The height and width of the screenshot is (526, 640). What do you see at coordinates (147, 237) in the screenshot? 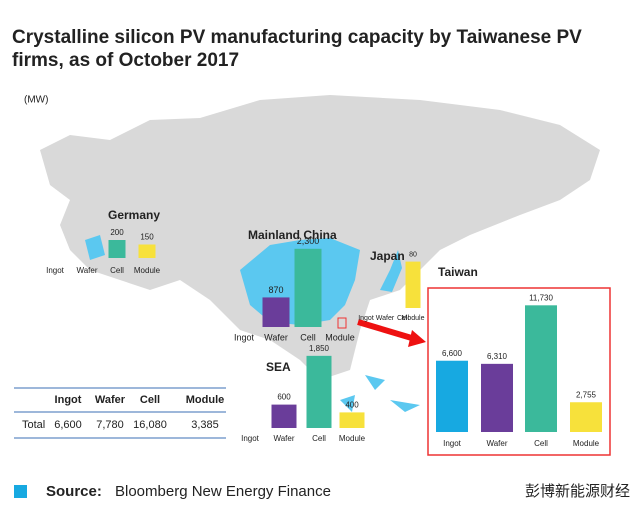
I see `value-label: 150` at bounding box center [147, 237].